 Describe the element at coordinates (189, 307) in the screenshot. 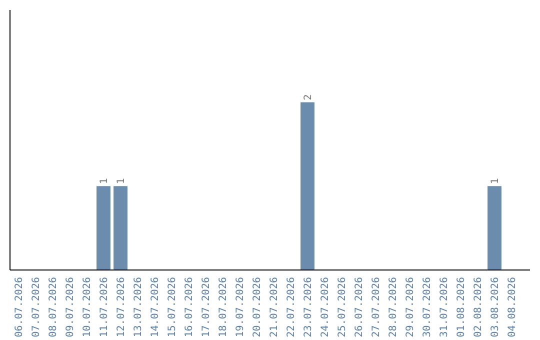

I see `x-tick-label: 16.07.2026` at that location.